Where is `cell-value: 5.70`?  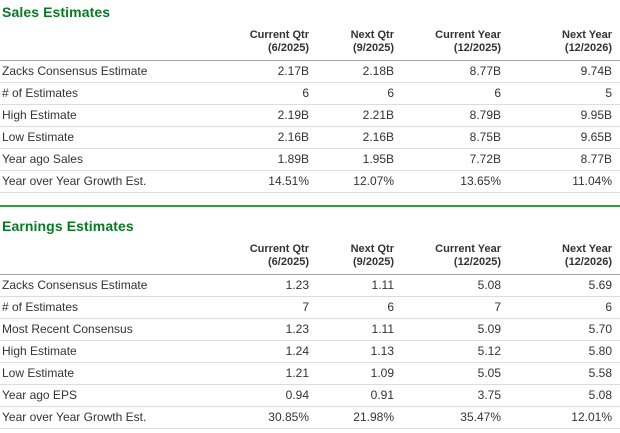
cell-value: 5.70 is located at coordinates (564, 329).